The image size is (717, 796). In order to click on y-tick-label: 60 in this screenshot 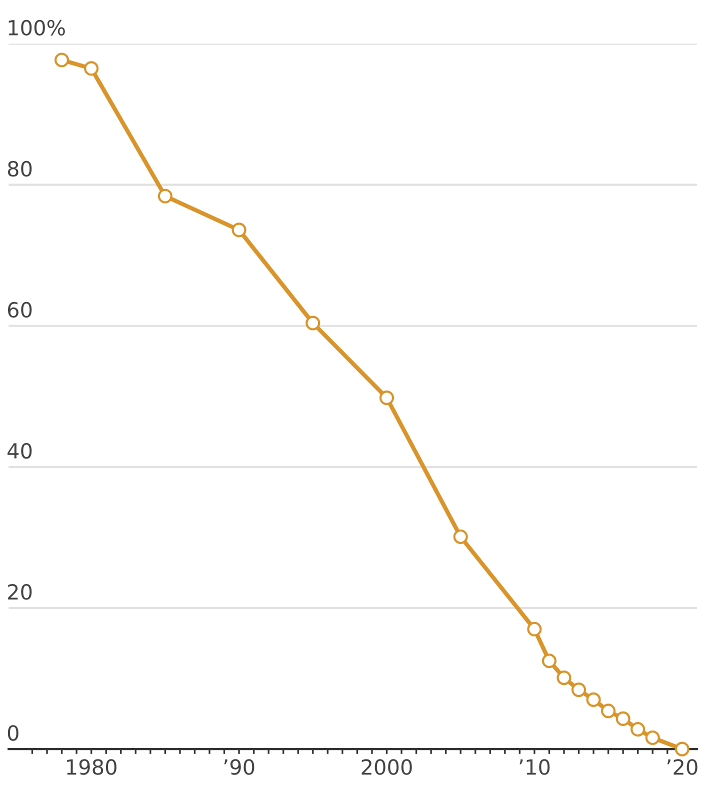, I will do `click(20, 310)`.